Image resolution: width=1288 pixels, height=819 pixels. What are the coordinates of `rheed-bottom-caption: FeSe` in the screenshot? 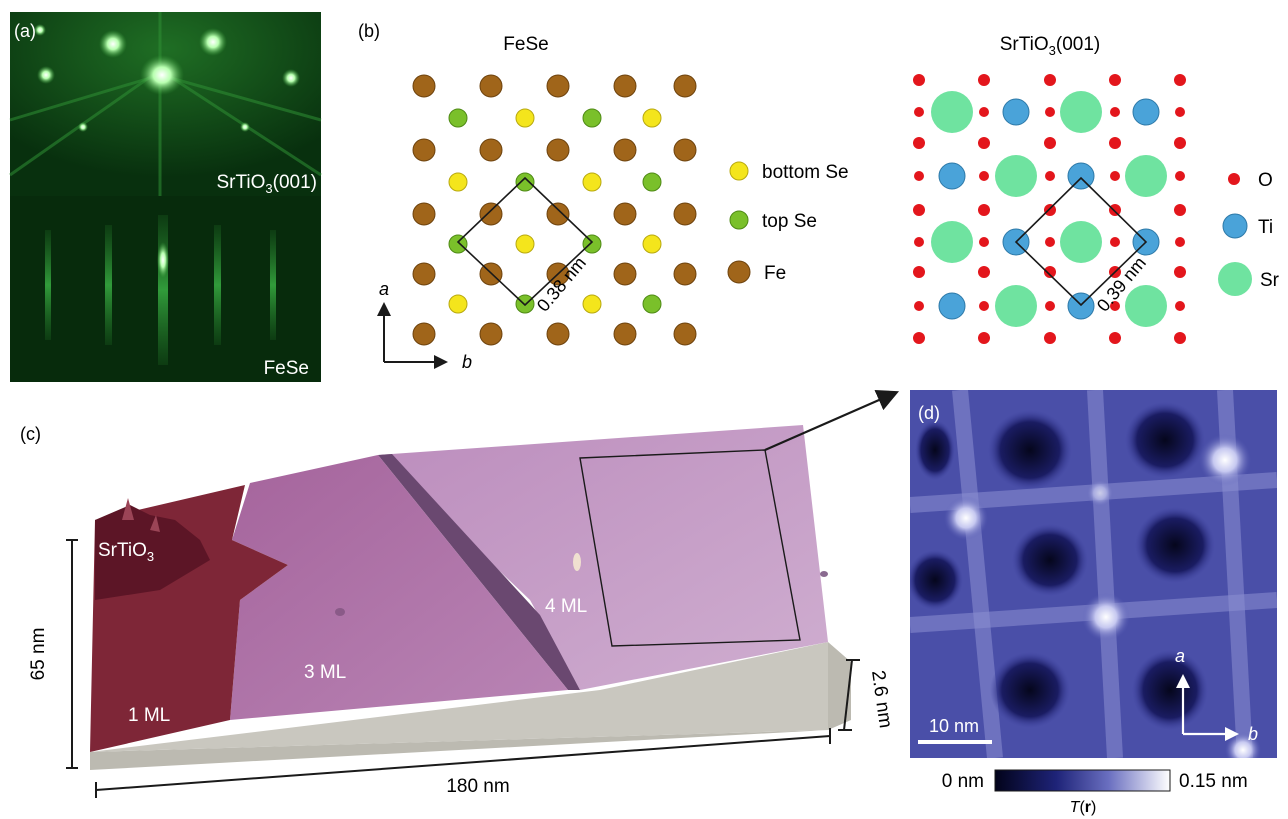 It's located at (286, 368).